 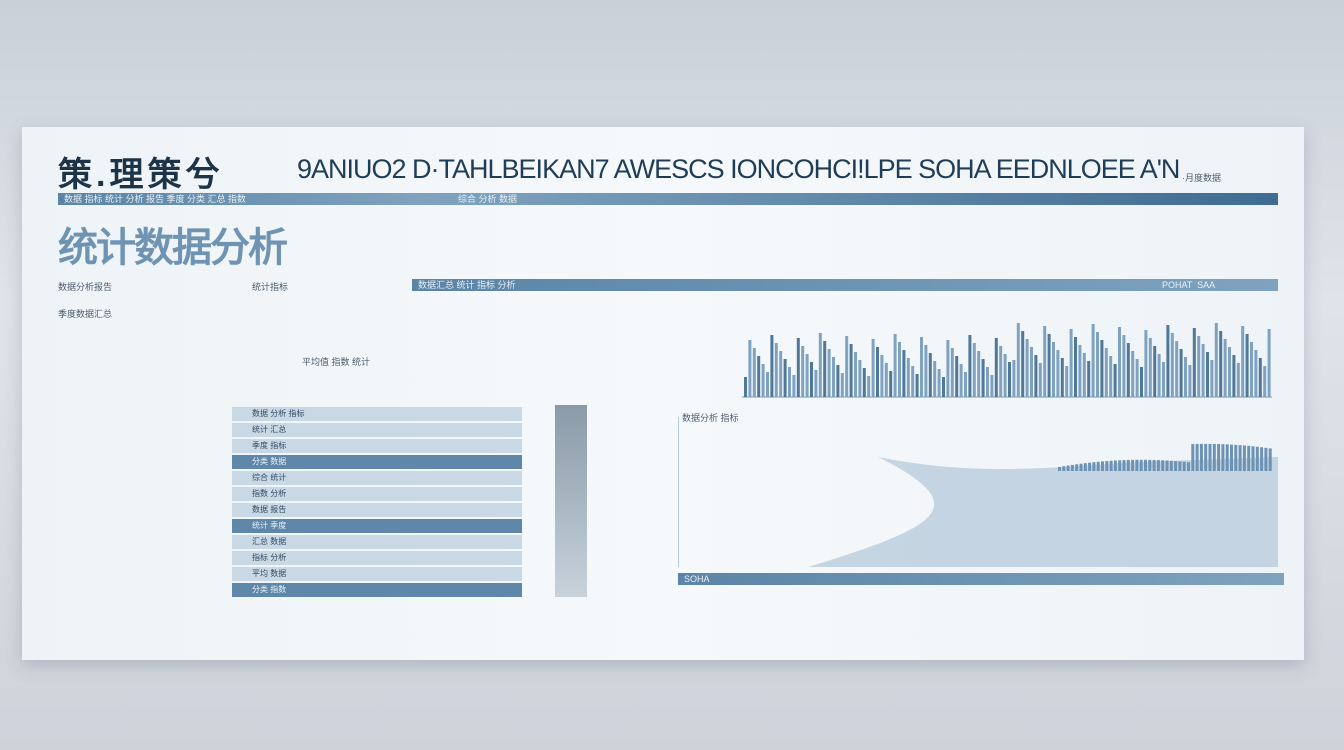 I want to click on section-band-label: 数据汇总 统计 指标 分析, so click(x=467, y=285).